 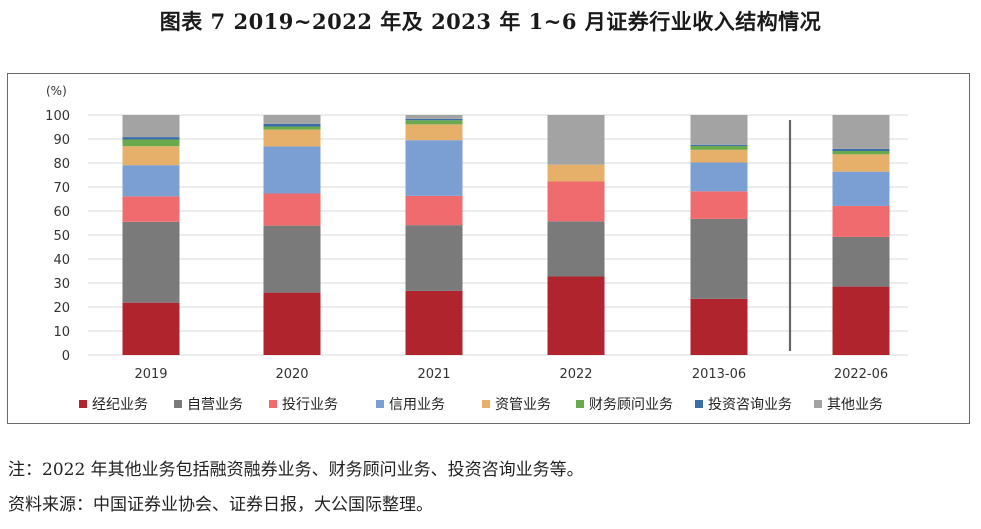 I want to click on legend-label: 资管业务, so click(x=523, y=405).